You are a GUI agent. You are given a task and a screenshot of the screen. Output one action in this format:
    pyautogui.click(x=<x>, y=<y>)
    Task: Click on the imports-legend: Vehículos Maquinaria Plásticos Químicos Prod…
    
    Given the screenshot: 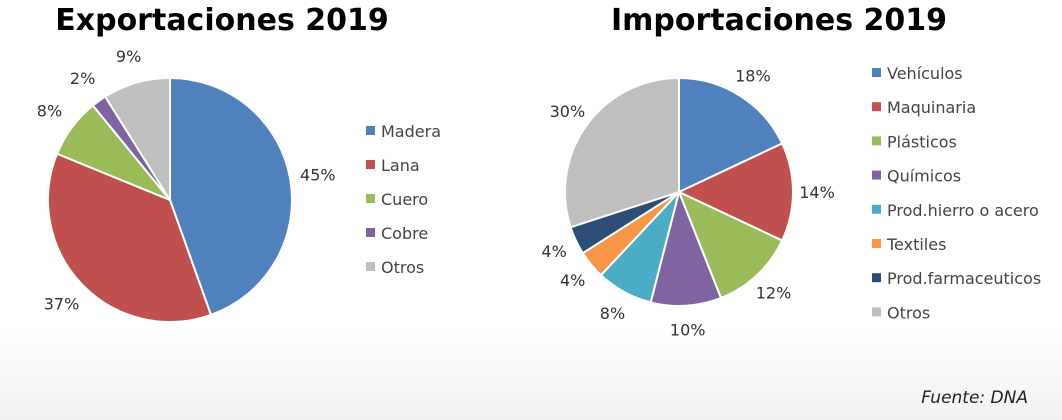 What is the action you would take?
    pyautogui.click(x=956, y=193)
    